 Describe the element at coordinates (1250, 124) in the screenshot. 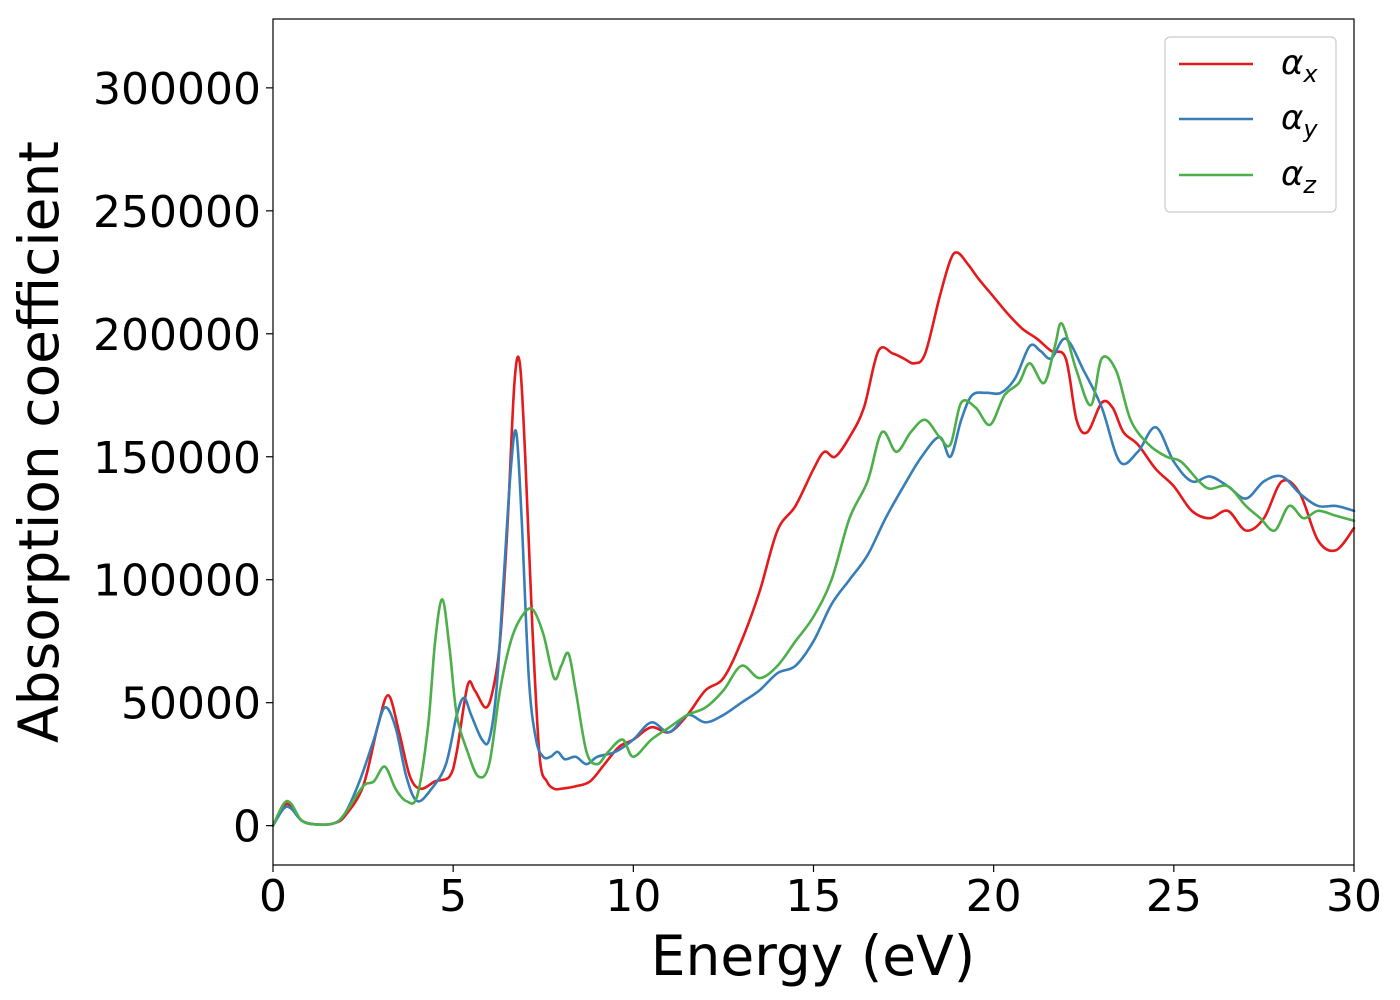

I see `legend-box` at that location.